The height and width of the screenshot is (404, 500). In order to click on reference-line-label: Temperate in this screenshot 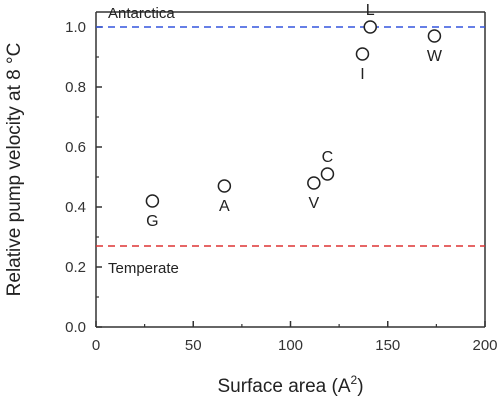, I will do `click(143, 268)`.